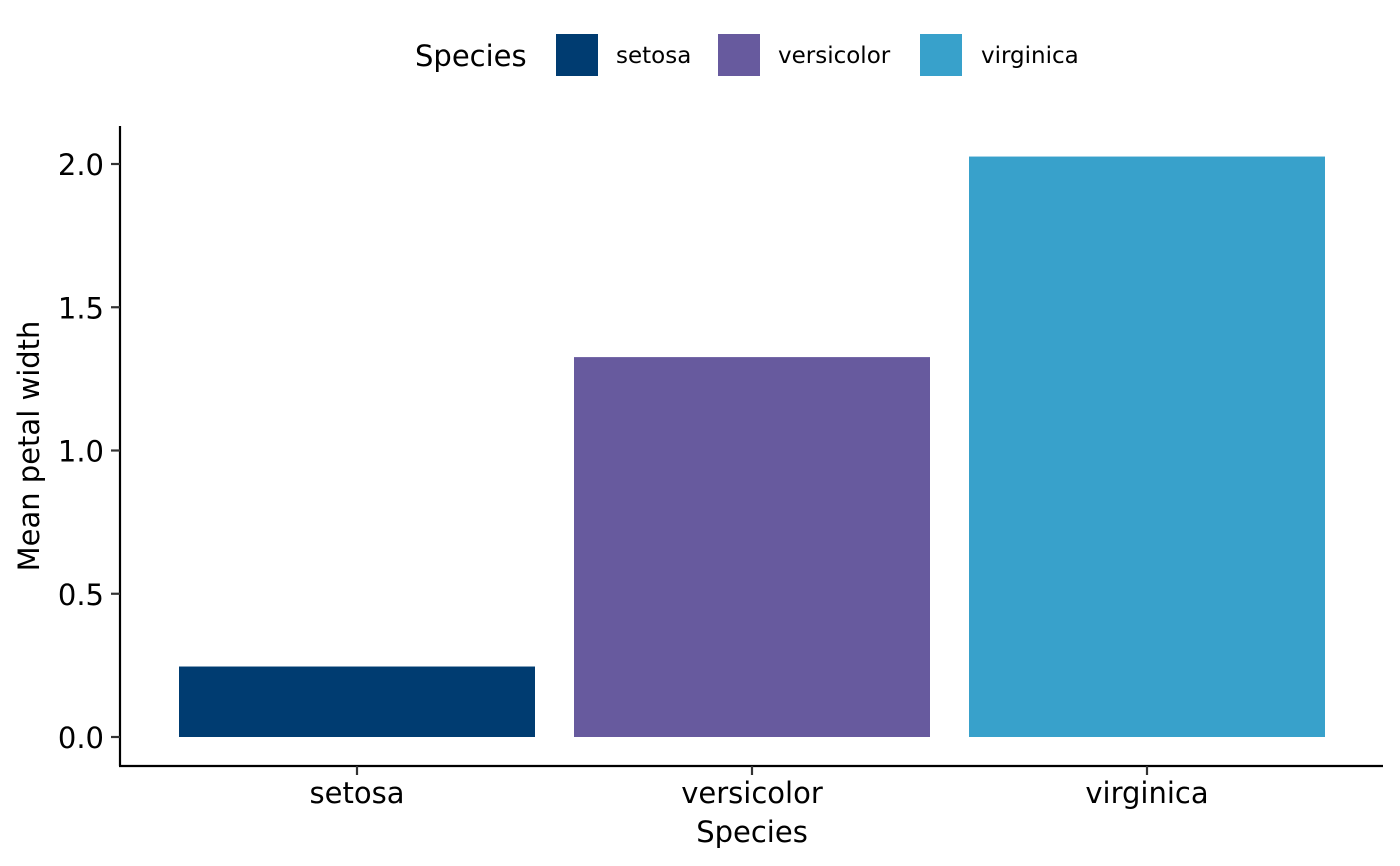 The width and height of the screenshot is (1400, 866). Describe the element at coordinates (81, 308) in the screenshot. I see `y-tick-label-1.5: 1.5` at that location.